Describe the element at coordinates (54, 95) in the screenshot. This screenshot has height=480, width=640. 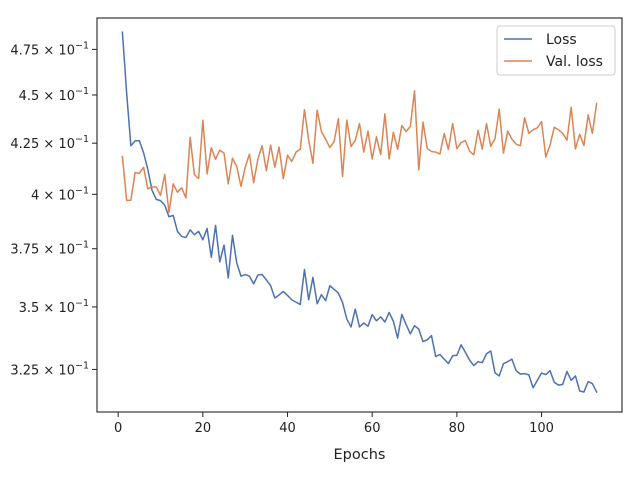
I see `y-tick-label: 4.5 × 10⁻¹` at that location.